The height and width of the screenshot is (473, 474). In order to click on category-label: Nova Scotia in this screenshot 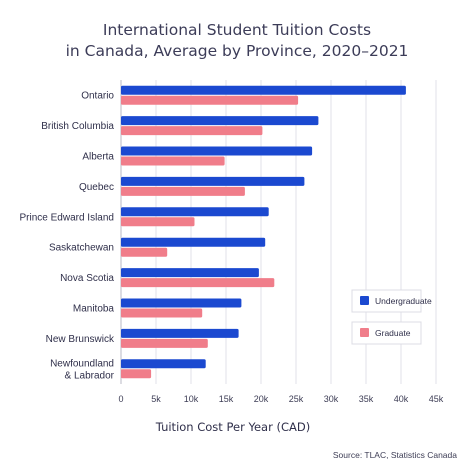, I will do `click(87, 278)`.